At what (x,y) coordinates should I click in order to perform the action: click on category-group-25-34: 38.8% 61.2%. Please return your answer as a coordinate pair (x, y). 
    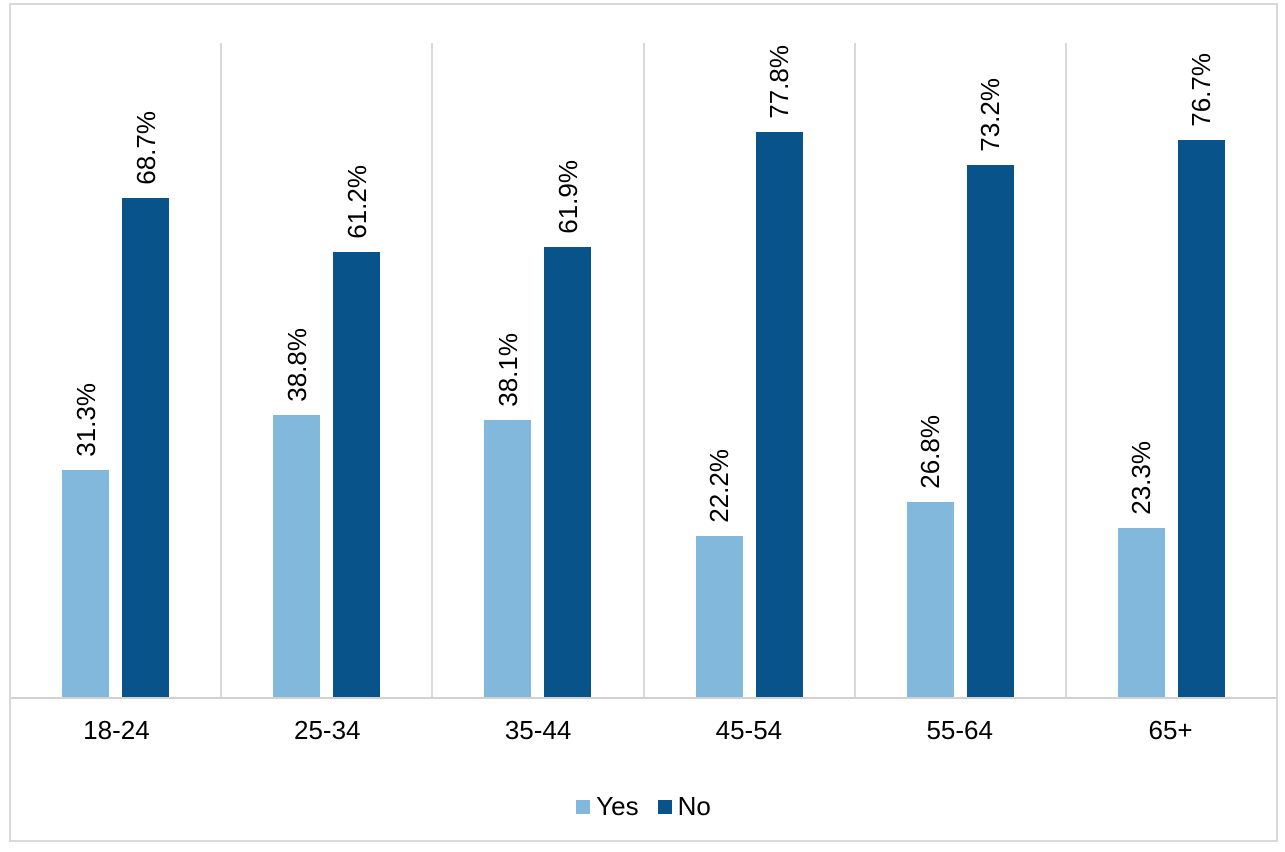
    Looking at the image, I should click on (328, 370).